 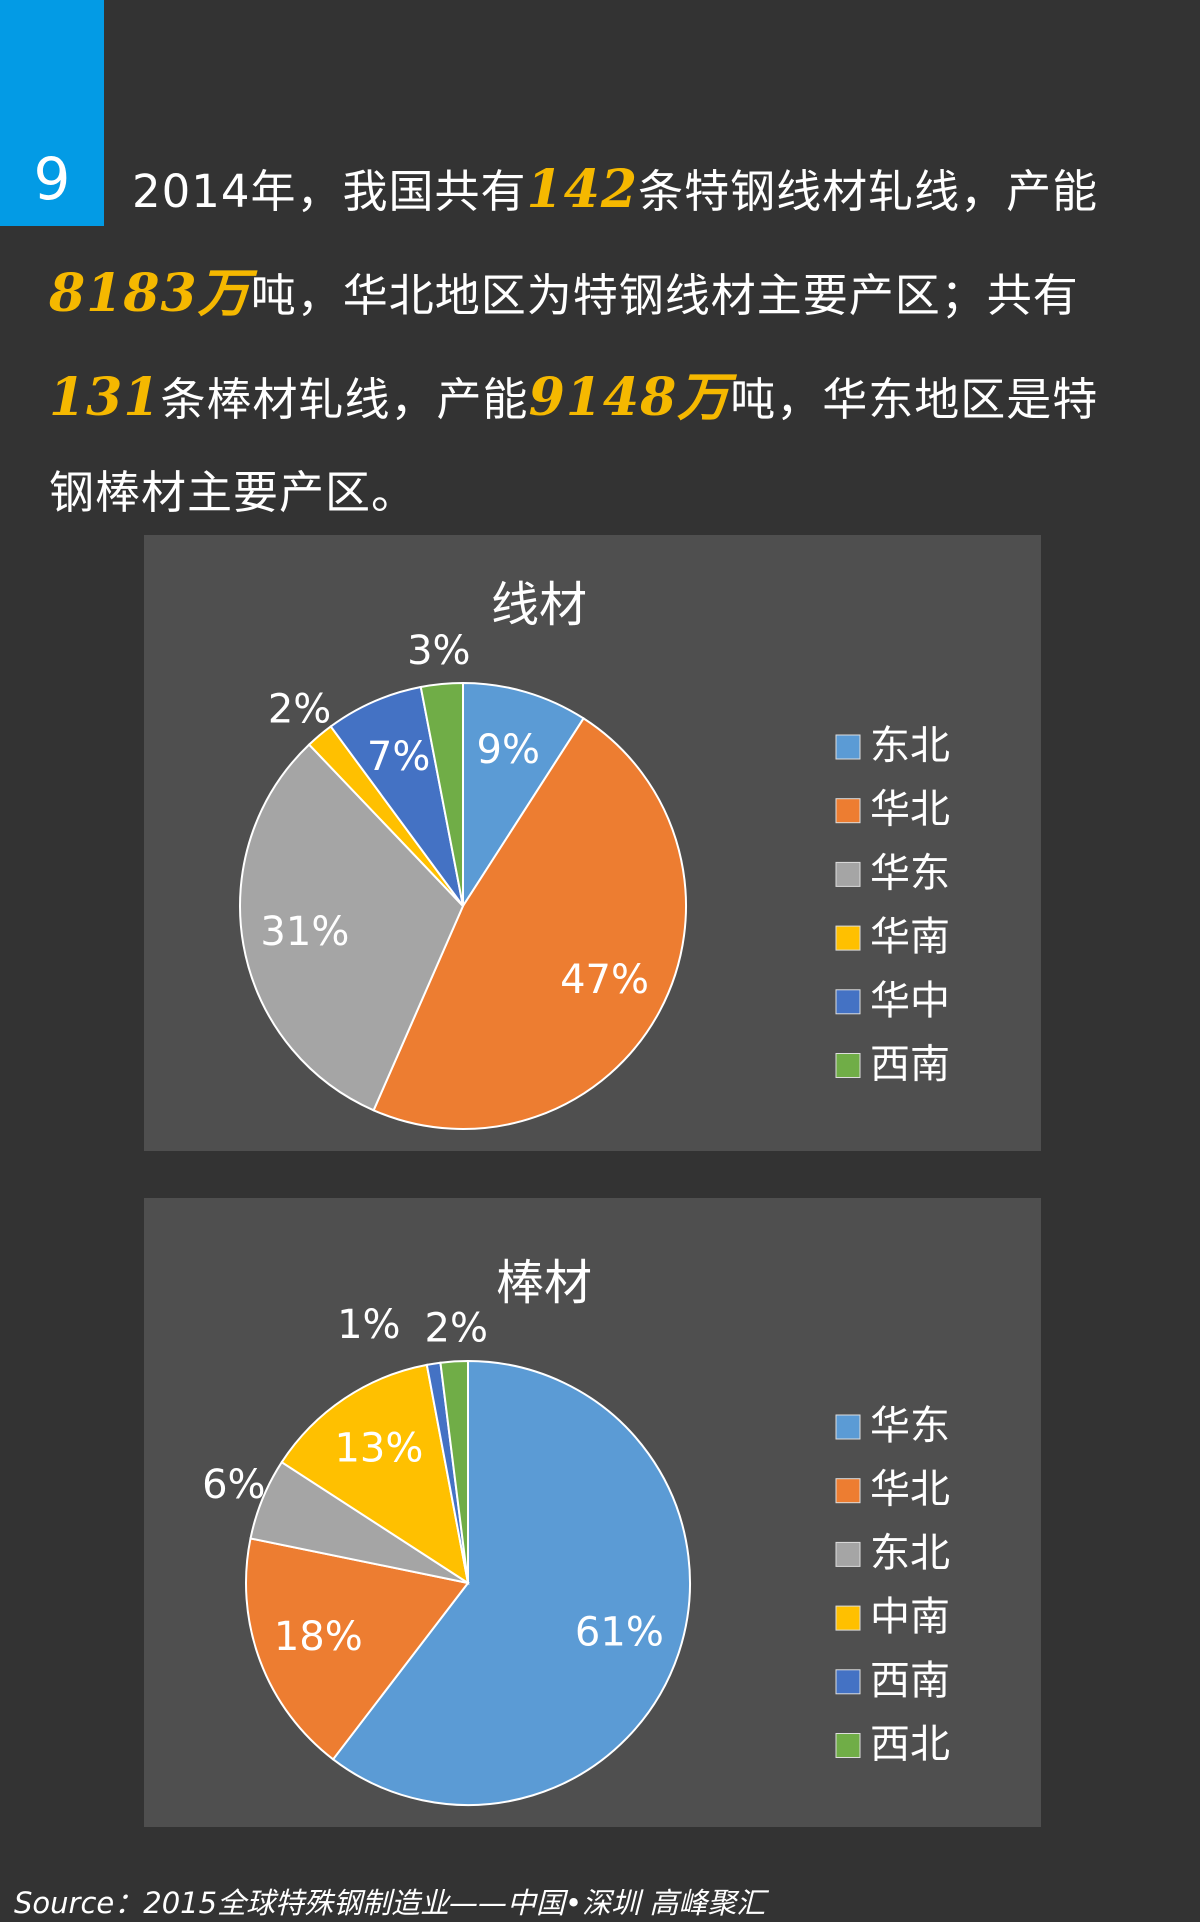 I want to click on data-label: 13%, so click(x=378, y=1448).